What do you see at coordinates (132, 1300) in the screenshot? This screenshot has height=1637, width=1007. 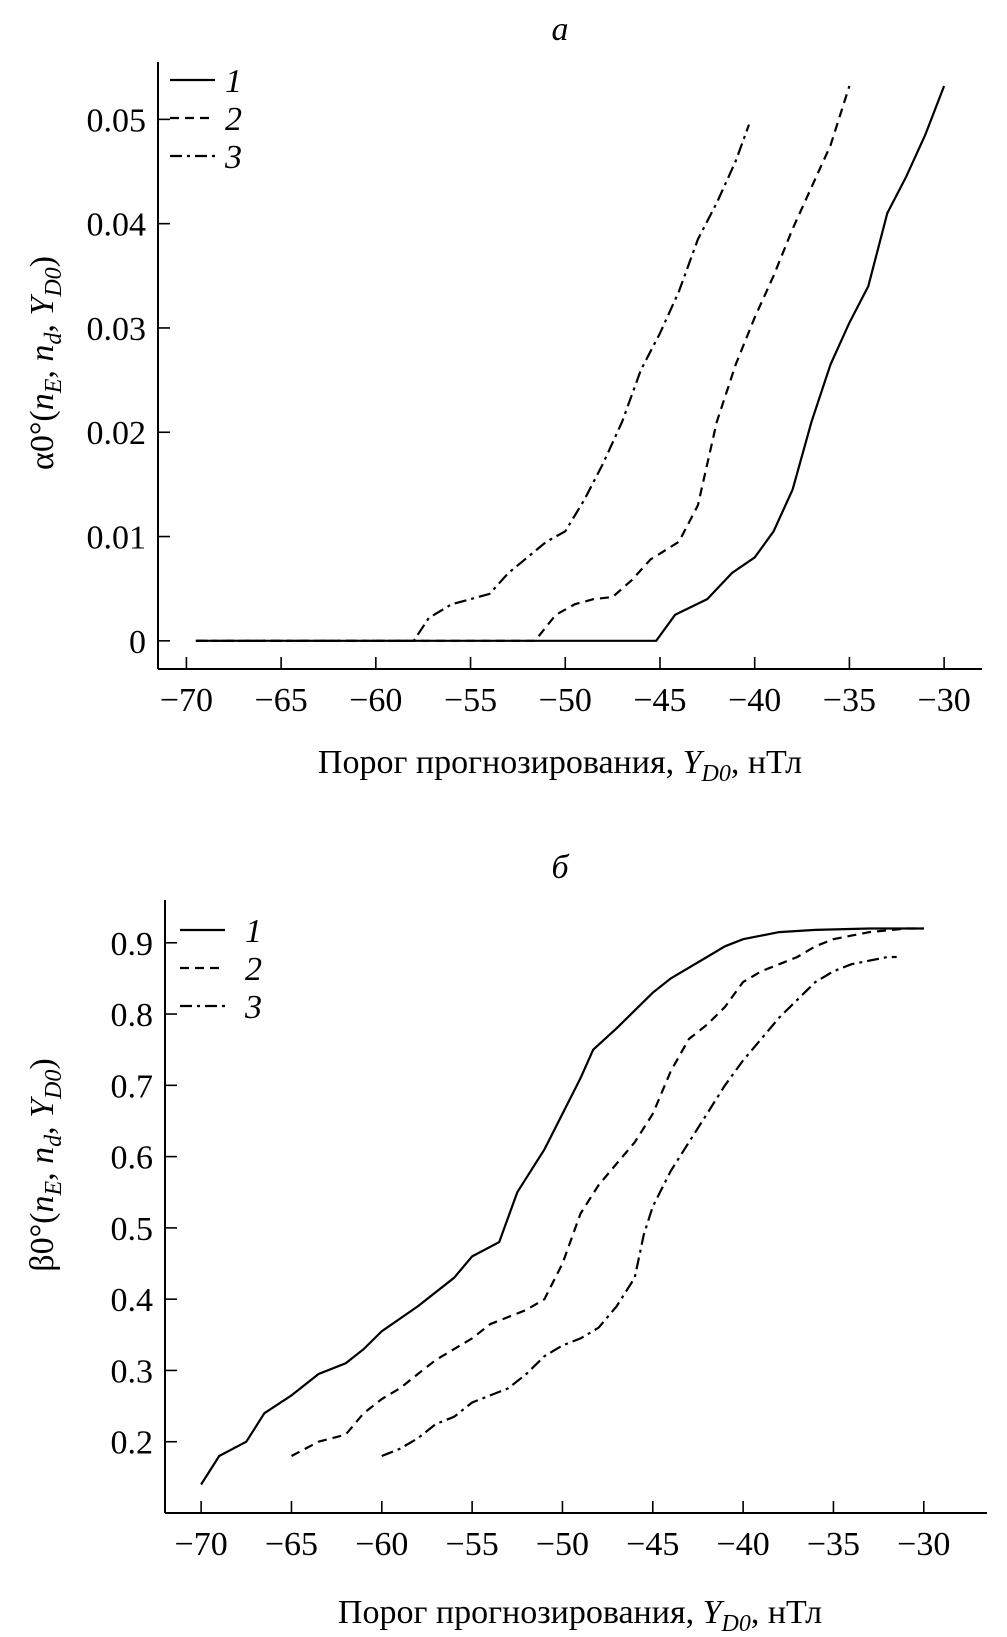 I see `y-tick-label: 0.4` at bounding box center [132, 1300].